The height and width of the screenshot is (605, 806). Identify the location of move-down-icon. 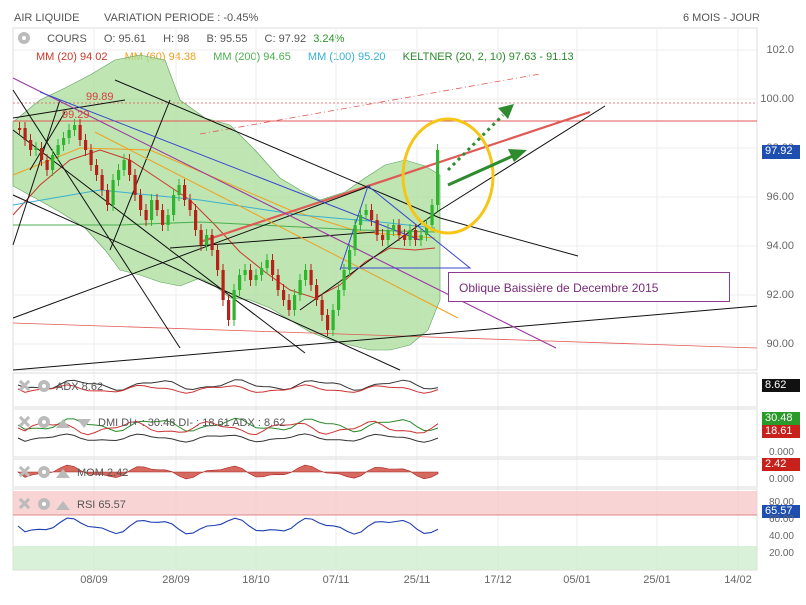
(84, 423).